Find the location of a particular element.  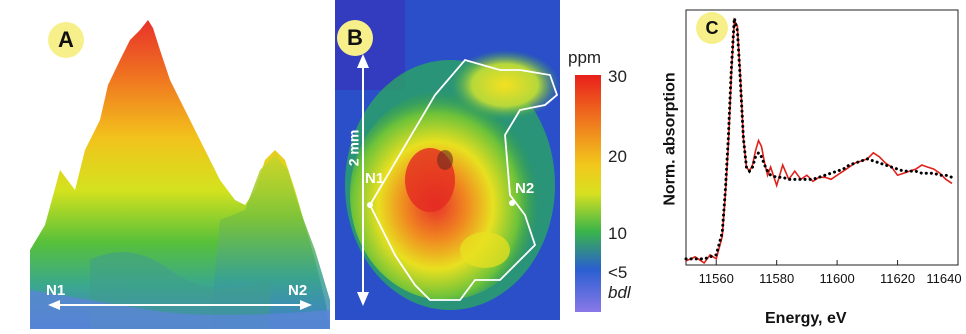

n1-label-b: N1 is located at coordinates (375, 178).